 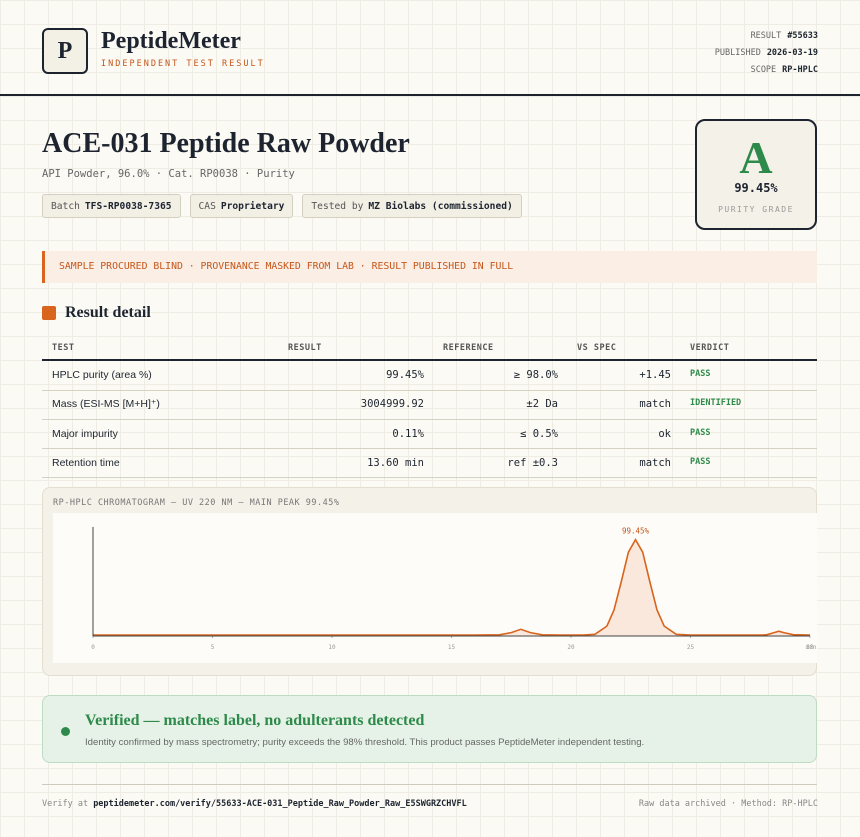 I want to click on cell: HPLC purity (area %), so click(x=102, y=375).